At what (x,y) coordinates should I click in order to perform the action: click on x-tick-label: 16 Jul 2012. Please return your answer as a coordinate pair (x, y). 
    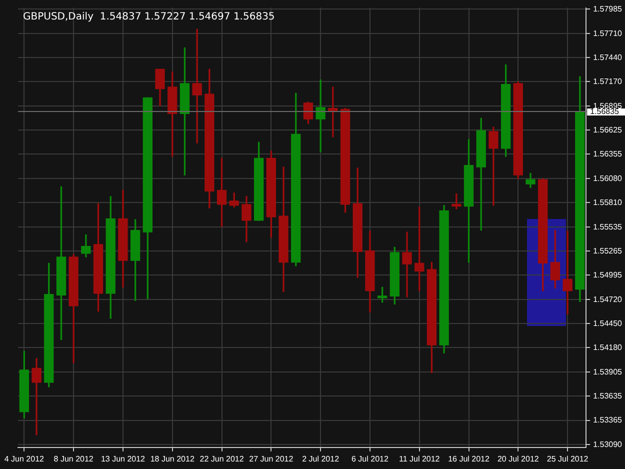
    Looking at the image, I should click on (469, 459).